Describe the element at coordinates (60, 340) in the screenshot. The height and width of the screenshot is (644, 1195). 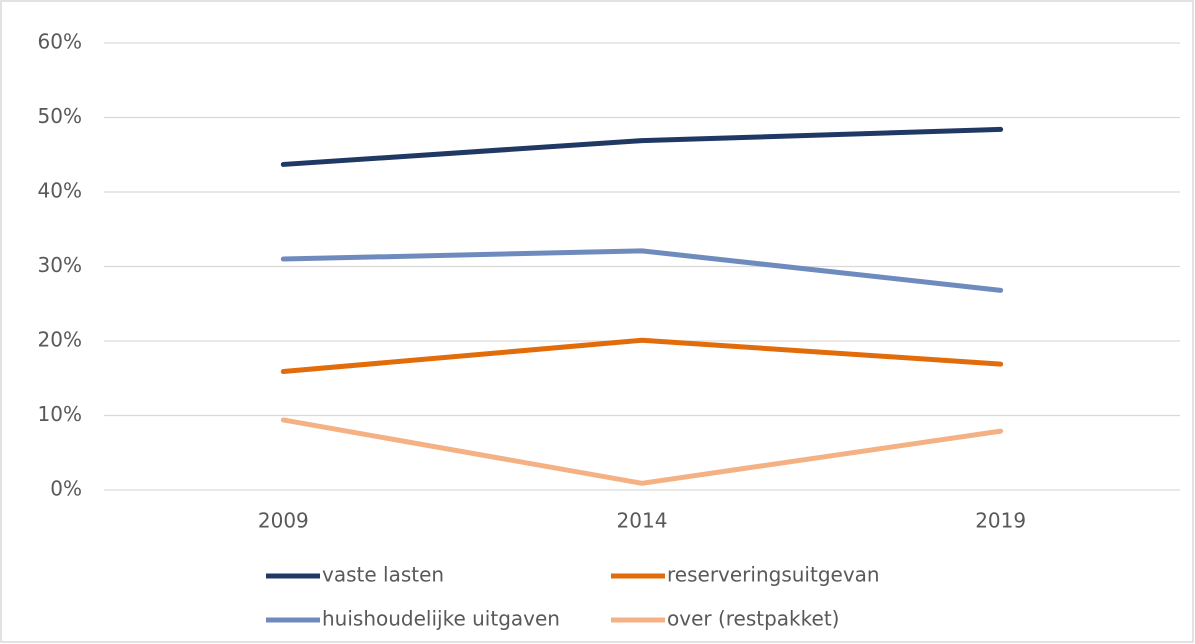
I see `y-tick-label: 20%` at that location.